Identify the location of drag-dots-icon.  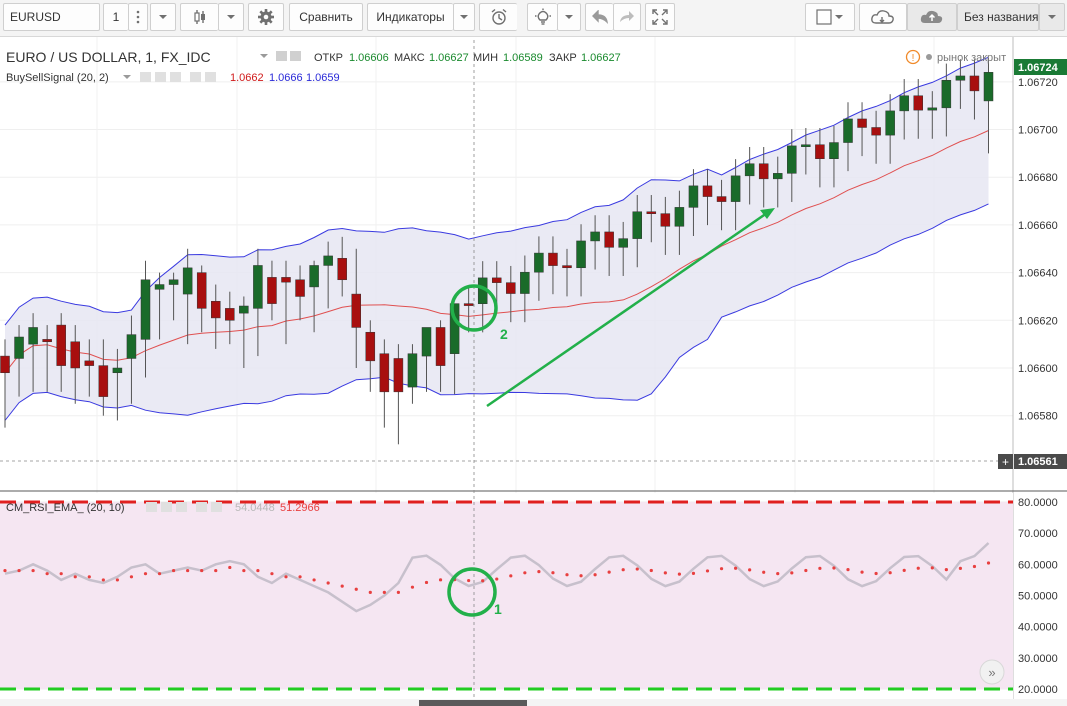
(138, 17).